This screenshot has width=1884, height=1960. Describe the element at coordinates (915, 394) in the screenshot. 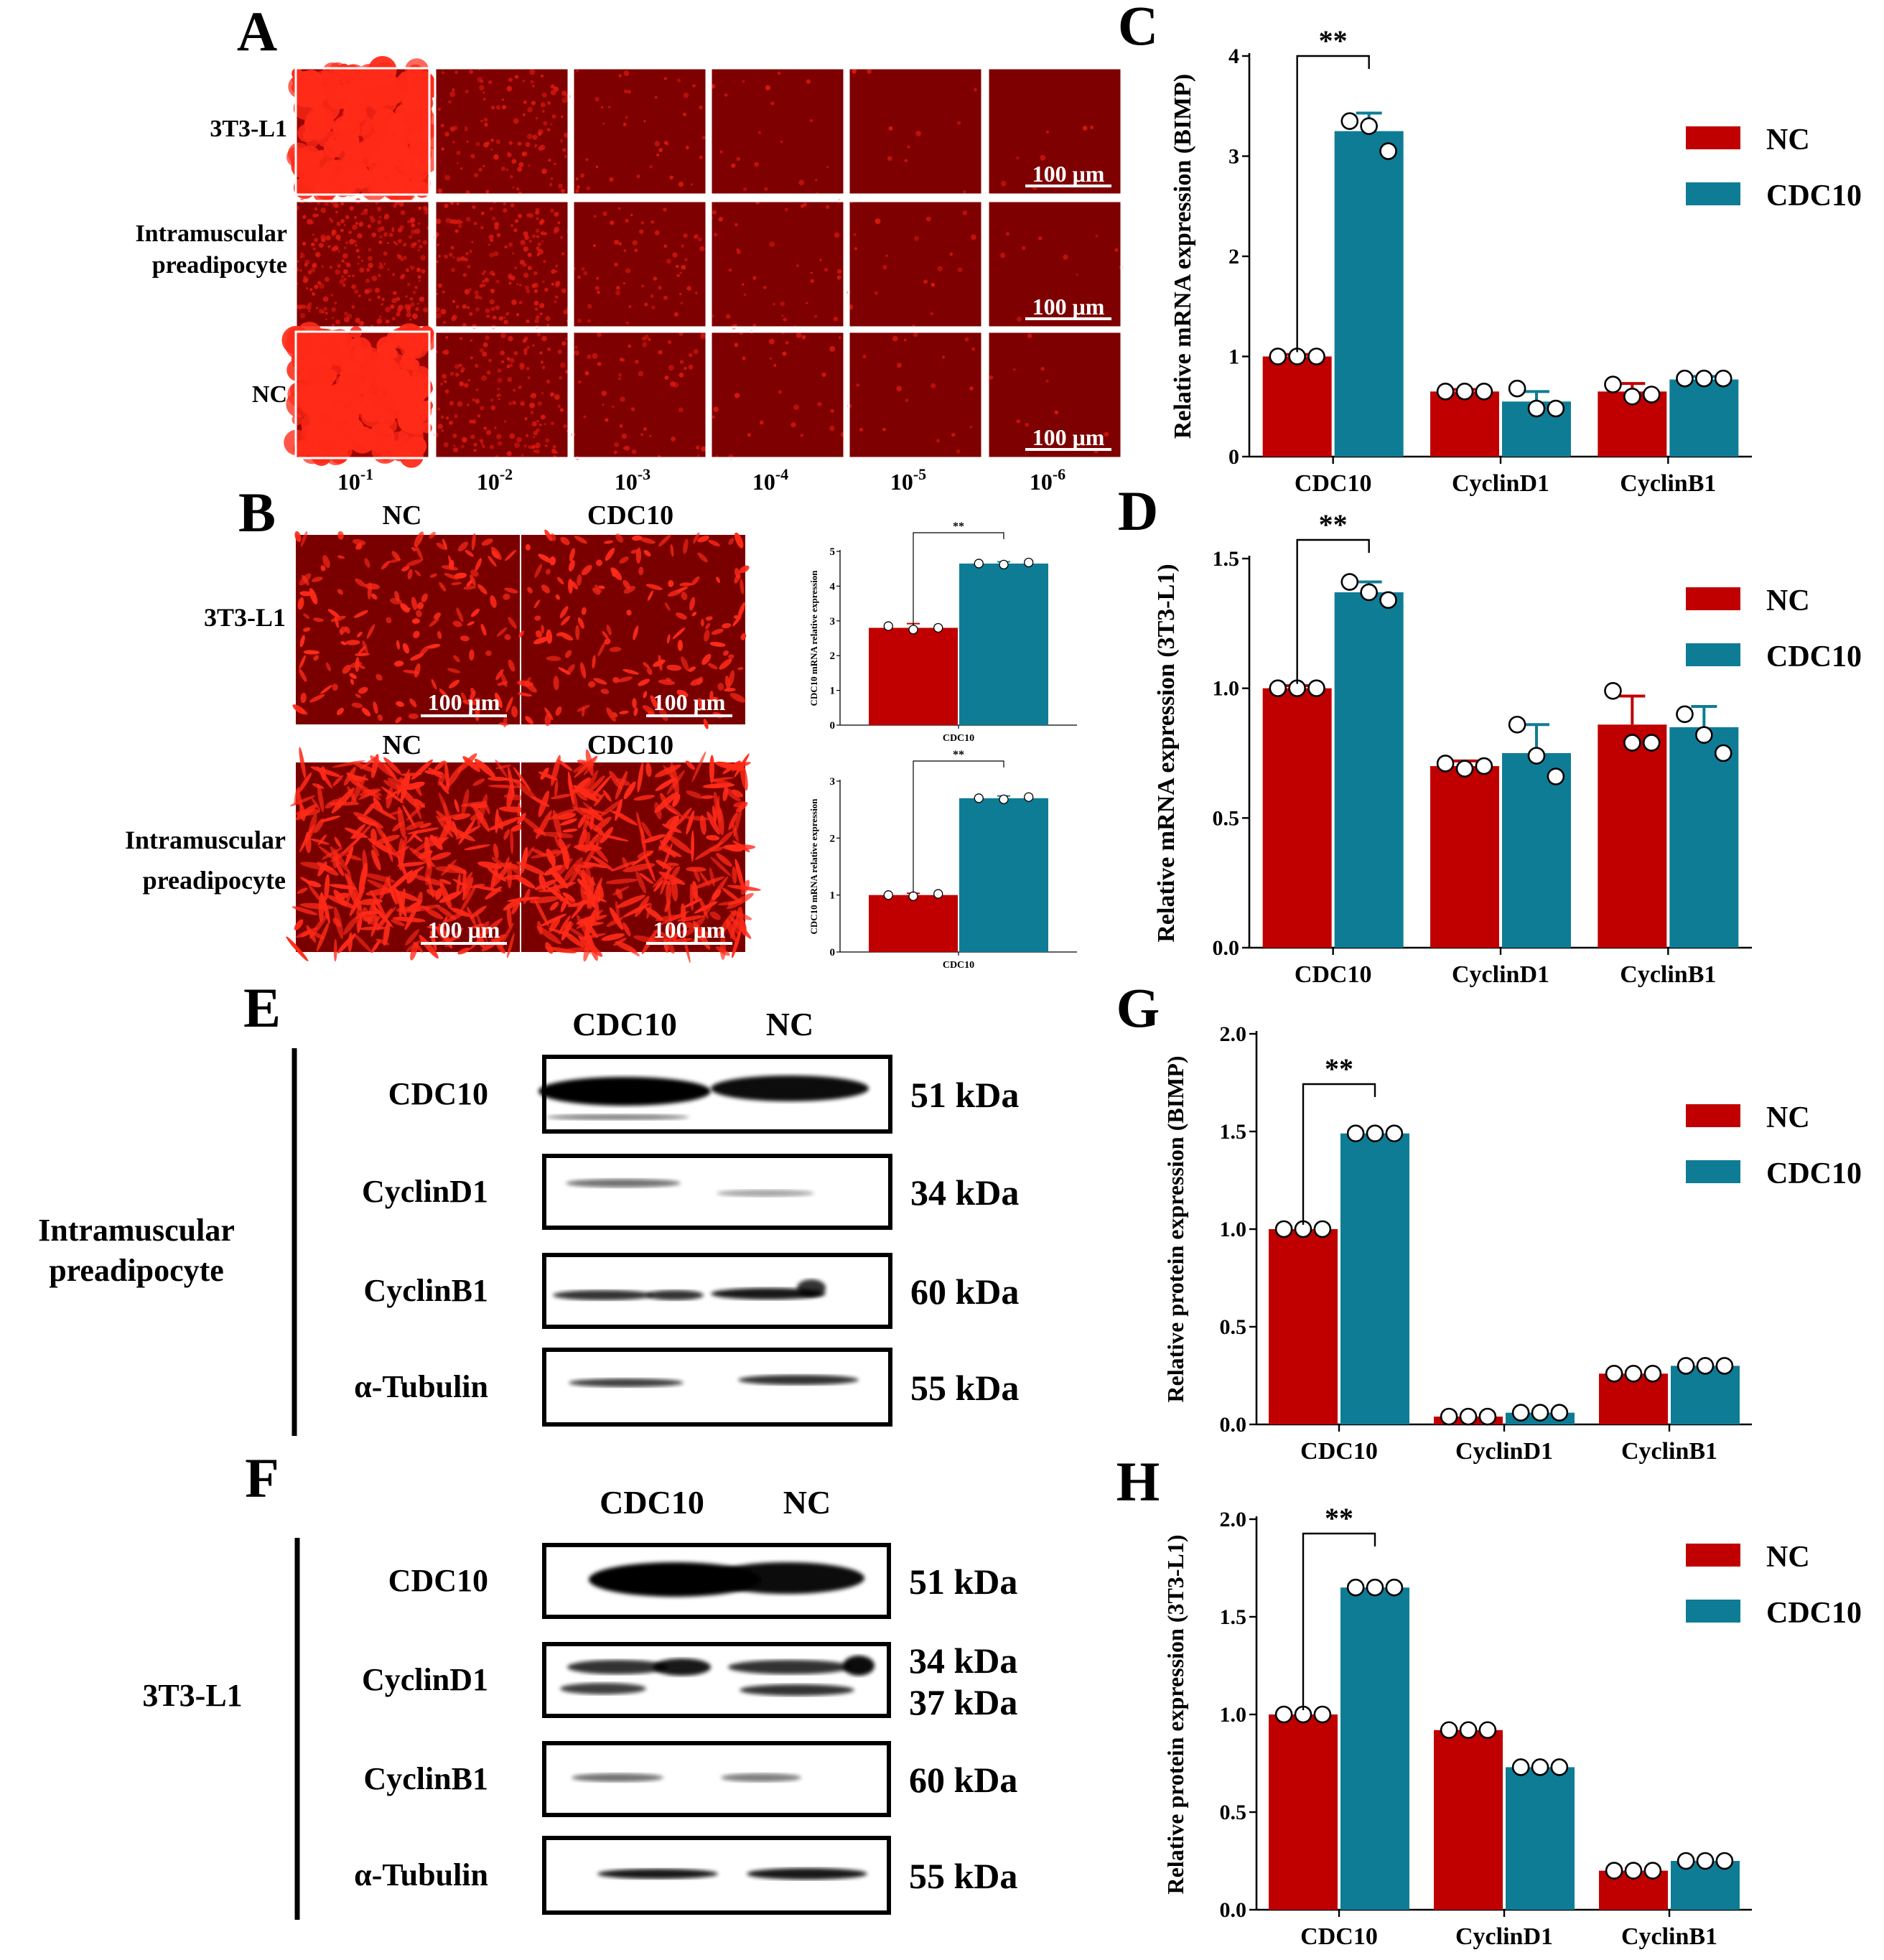

I see `tile-border` at that location.